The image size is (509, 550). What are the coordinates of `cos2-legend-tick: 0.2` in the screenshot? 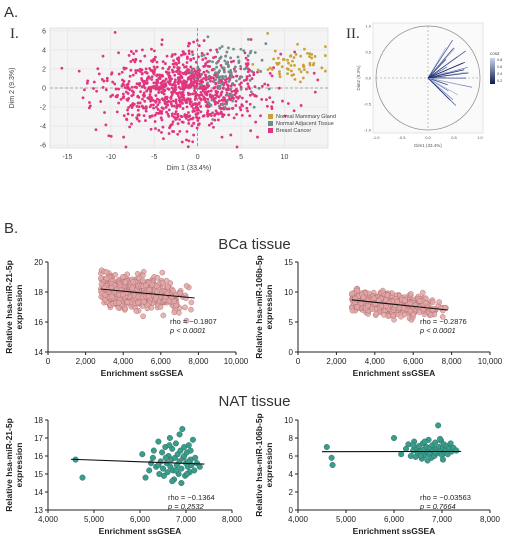 It's located at (499, 81).